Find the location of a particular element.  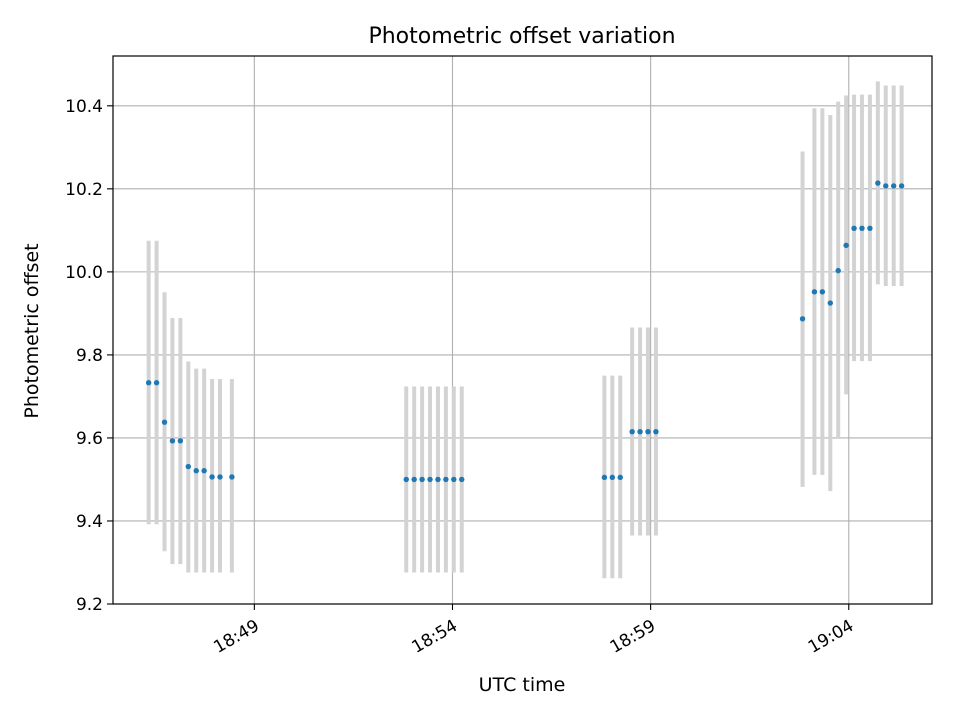

y-axis-label: Photometric offset is located at coordinates (32, 330).